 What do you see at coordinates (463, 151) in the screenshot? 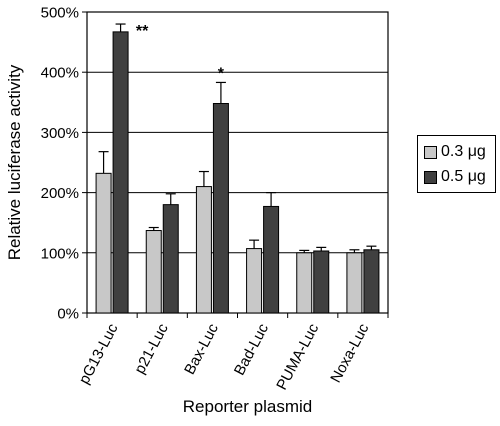
I see `legend-label-series-1: 0.3 μg` at bounding box center [463, 151].